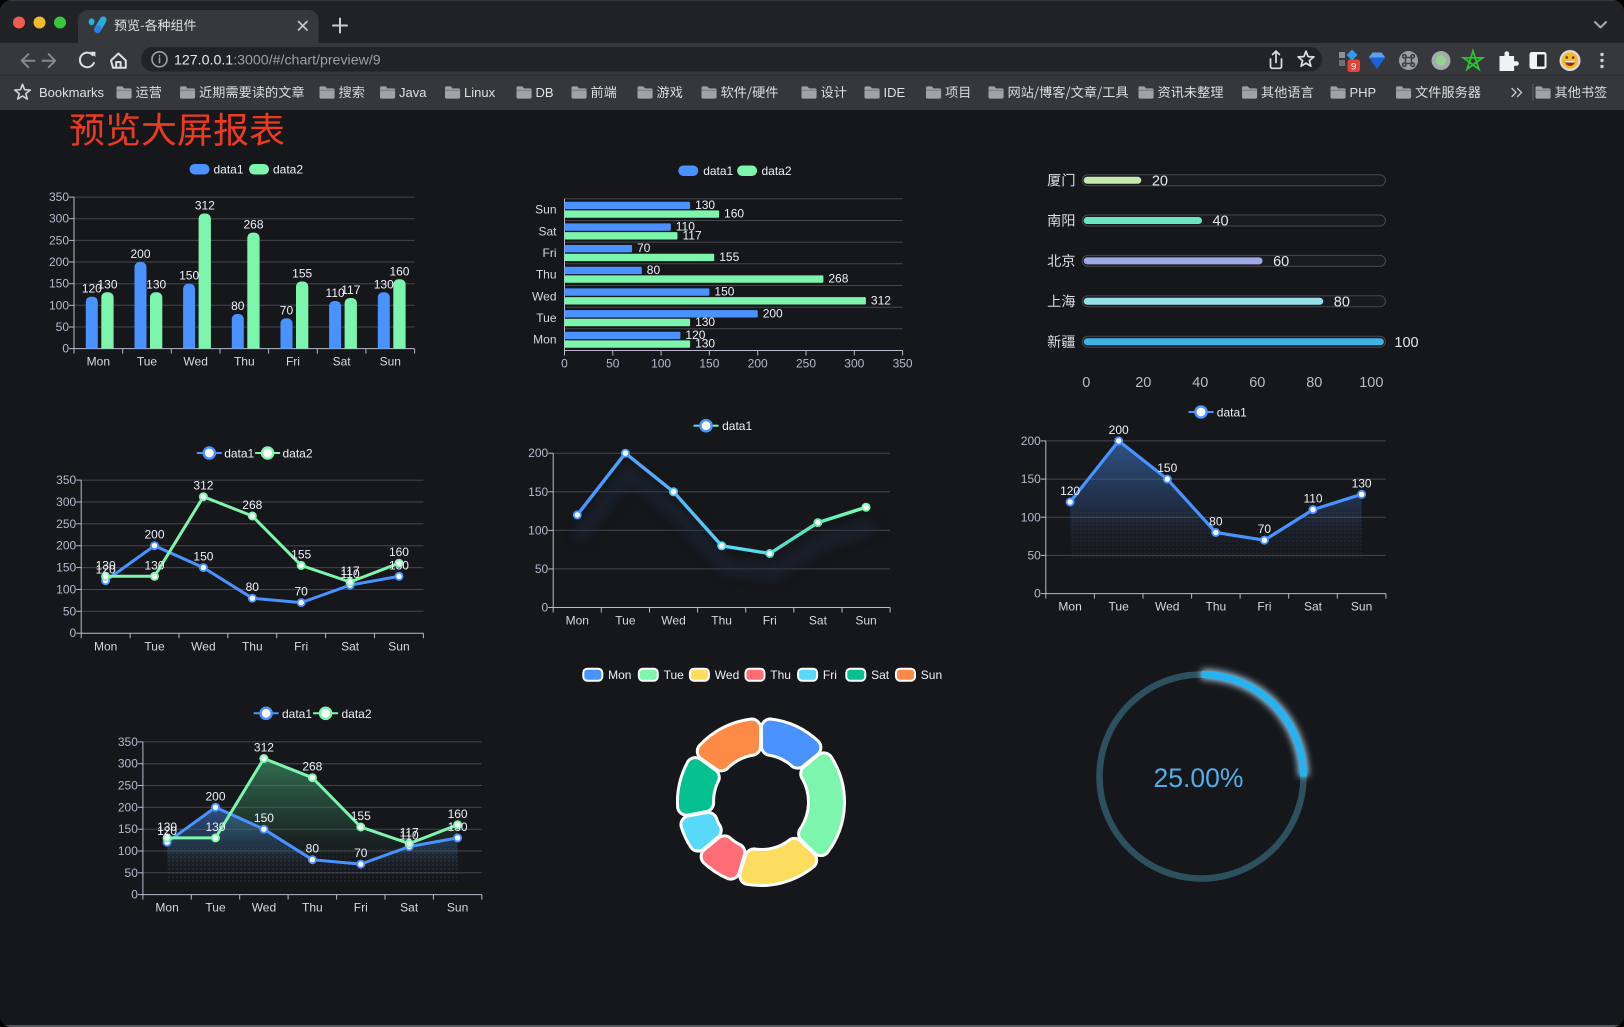 The height and width of the screenshot is (1027, 1624). Describe the element at coordinates (1353, 67) in the screenshot. I see `svg-text: 9` at that location.